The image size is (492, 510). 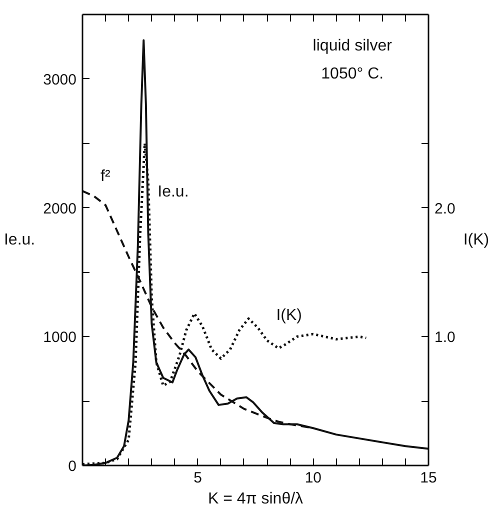 I want to click on x-tick-label: 15, so click(x=428, y=478).